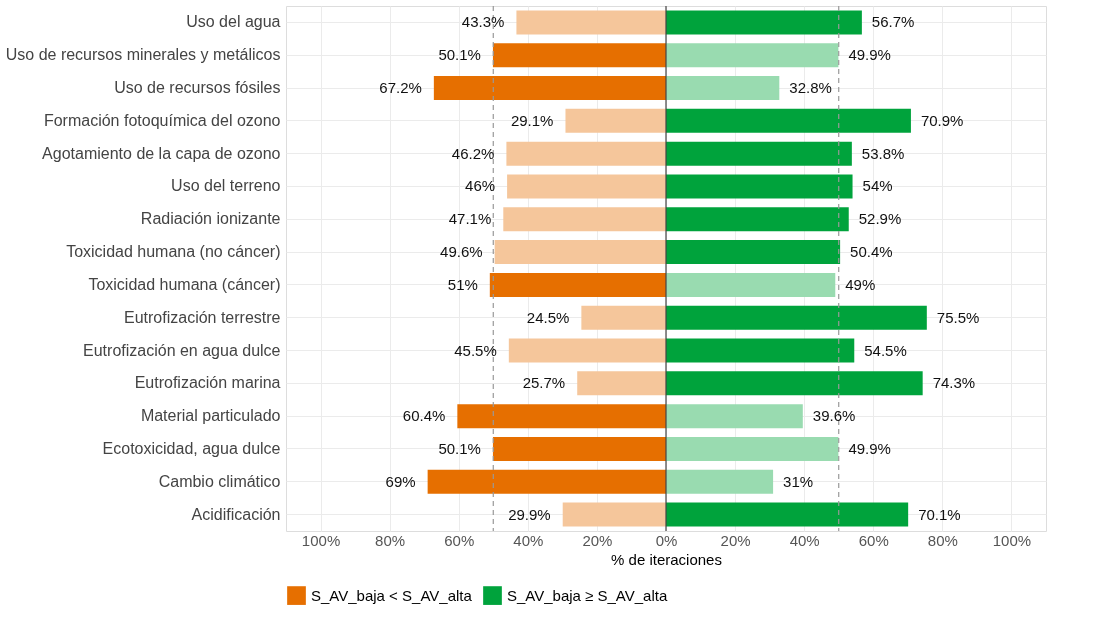 The height and width of the screenshot is (639, 1118). What do you see at coordinates (182, 350) in the screenshot?
I see `y-tick-label: Eutrofización en agua dulce` at bounding box center [182, 350].